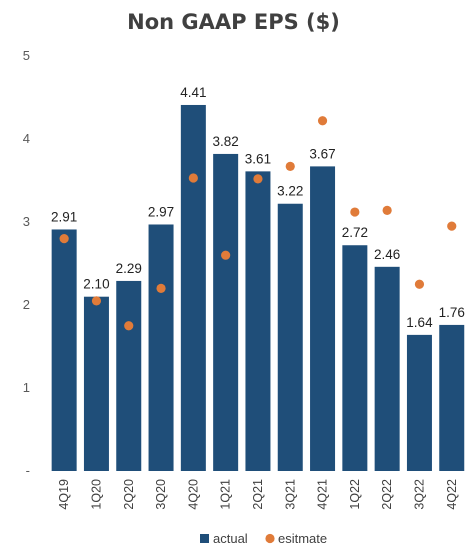  Describe the element at coordinates (26, 138) in the screenshot. I see `y-tick-label: 4` at that location.